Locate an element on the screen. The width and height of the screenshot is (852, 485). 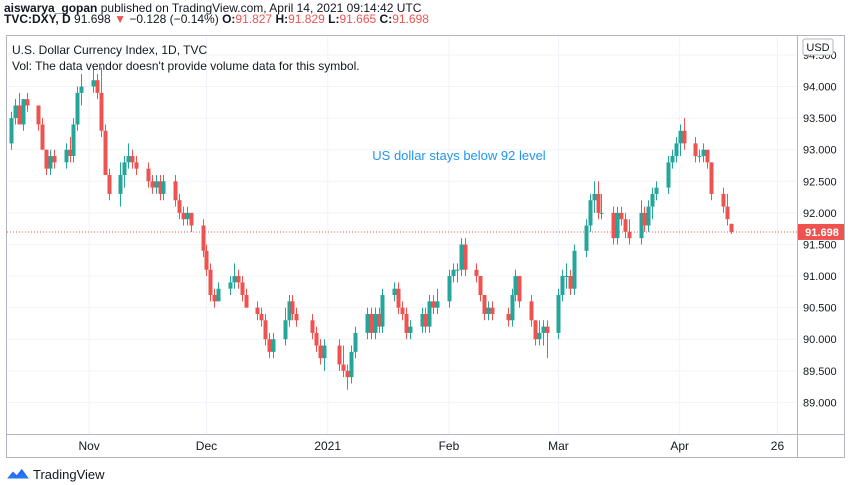
time-tick-label: Nov is located at coordinates (88, 446).